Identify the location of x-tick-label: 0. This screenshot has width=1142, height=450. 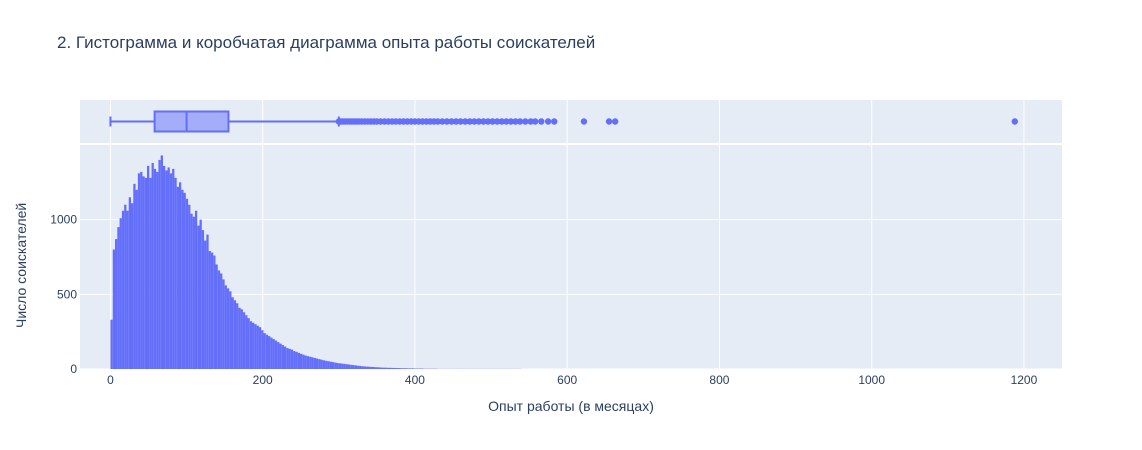
(110, 380).